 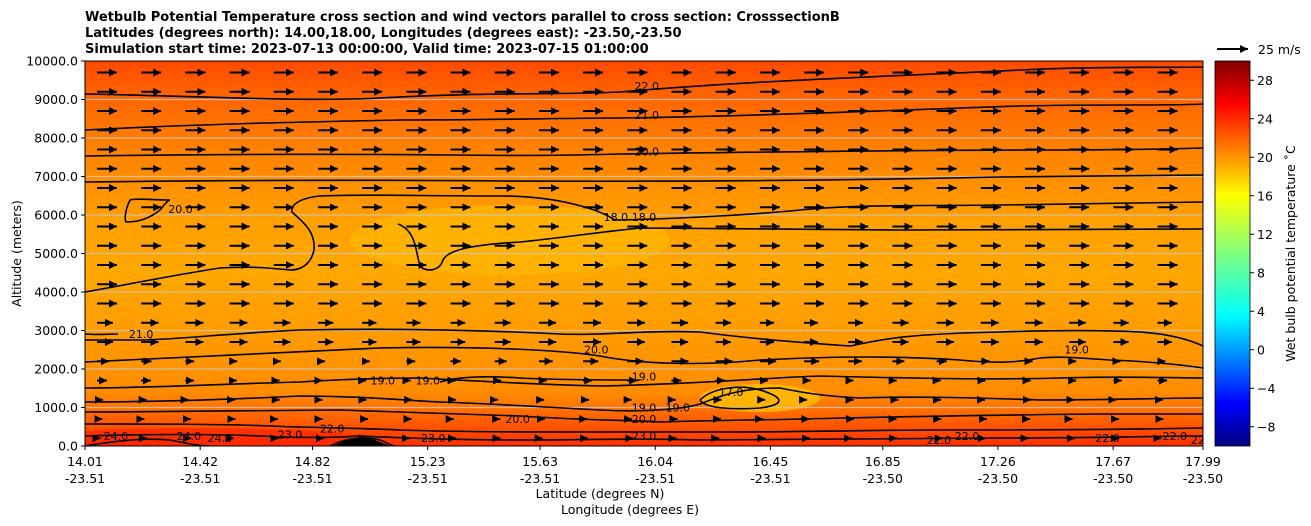 I want to click on colorbar-tick-label: 20, so click(x=1265, y=157).